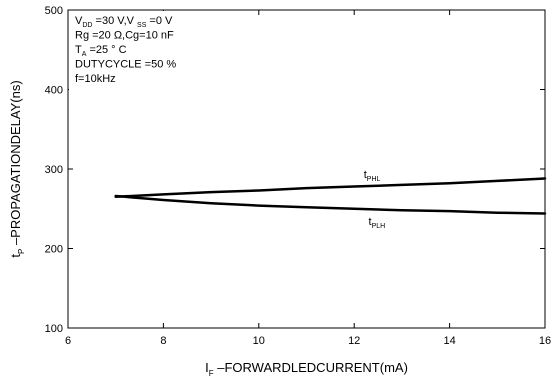  What do you see at coordinates (15, 164) in the screenshot?
I see `y-axis-title-rest: –PROPAGATIONDELAY(ns)` at bounding box center [15, 164].